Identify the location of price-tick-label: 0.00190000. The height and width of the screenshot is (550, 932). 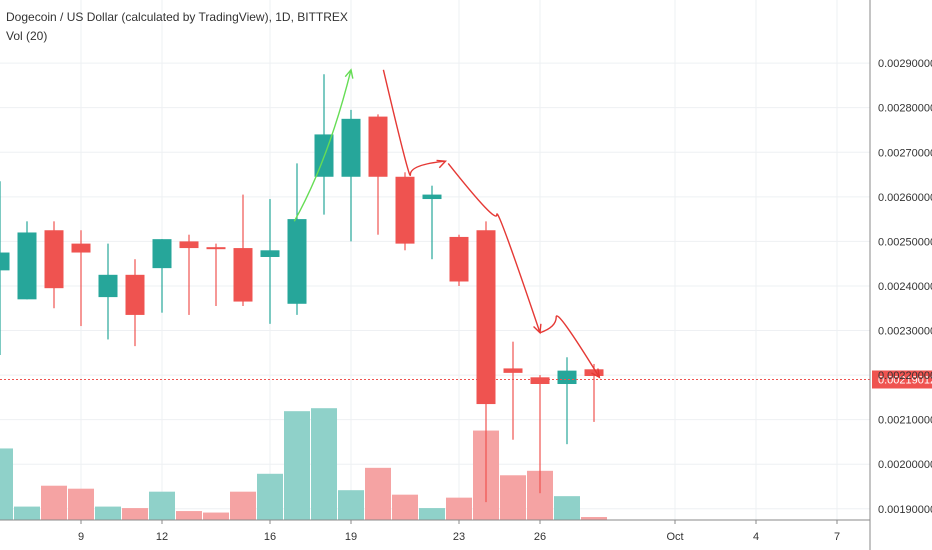
(905, 510).